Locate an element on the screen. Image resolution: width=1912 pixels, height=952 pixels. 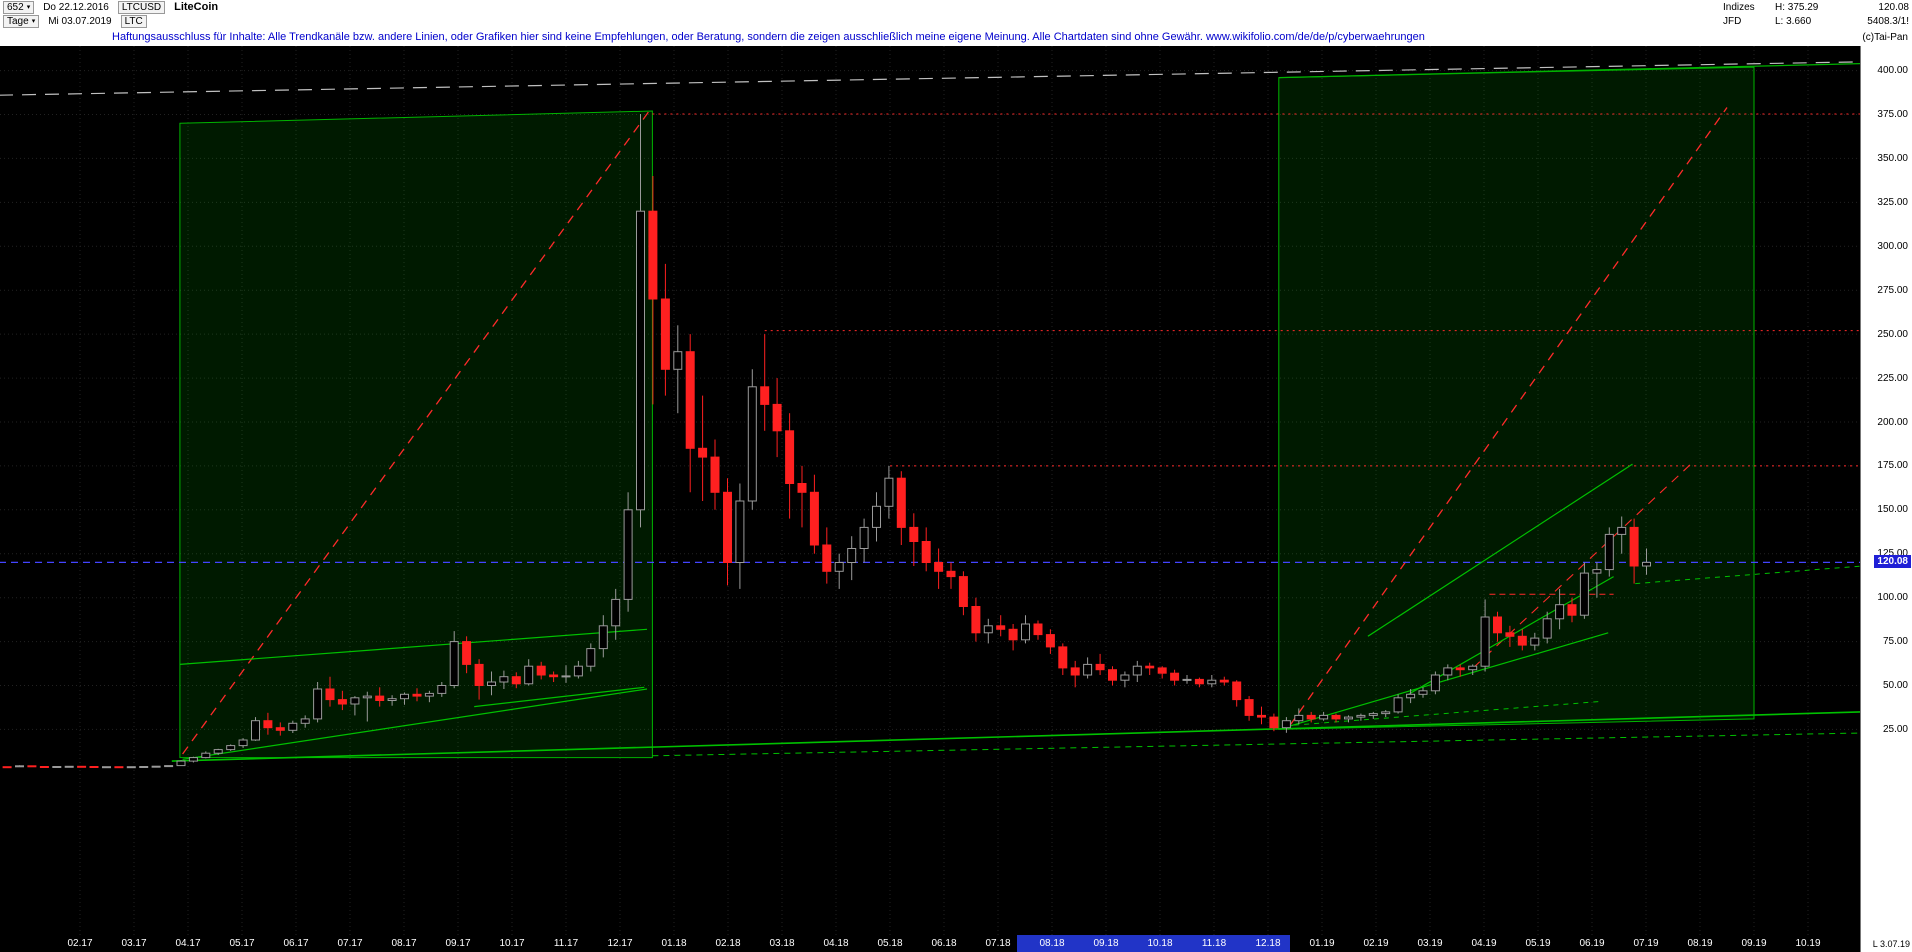
time-tick-label: 11.17 is located at coordinates (566, 943).